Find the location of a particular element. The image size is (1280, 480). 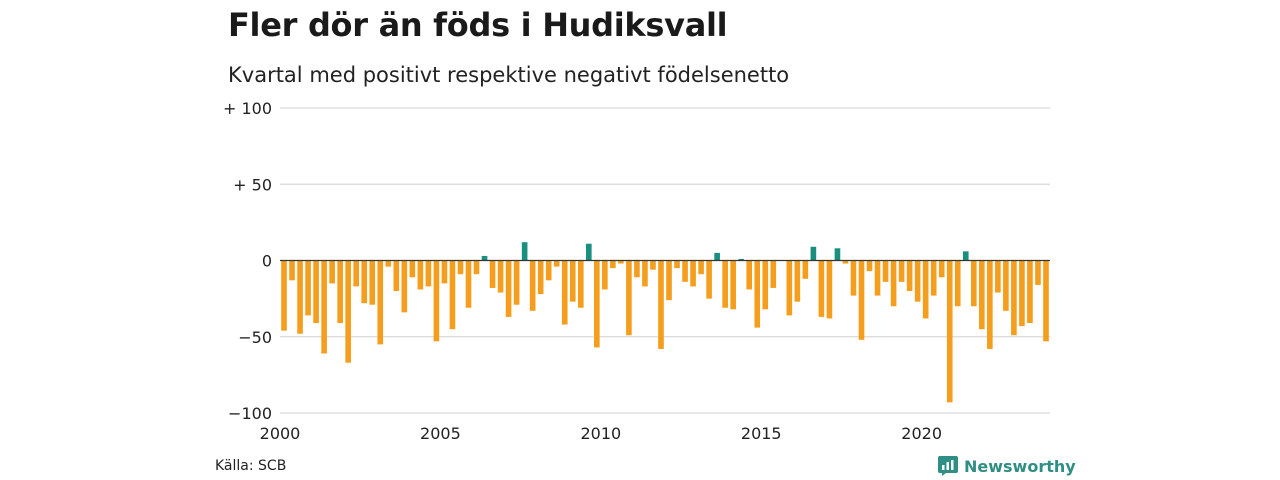

y-tick-label: −100 is located at coordinates (250, 413).